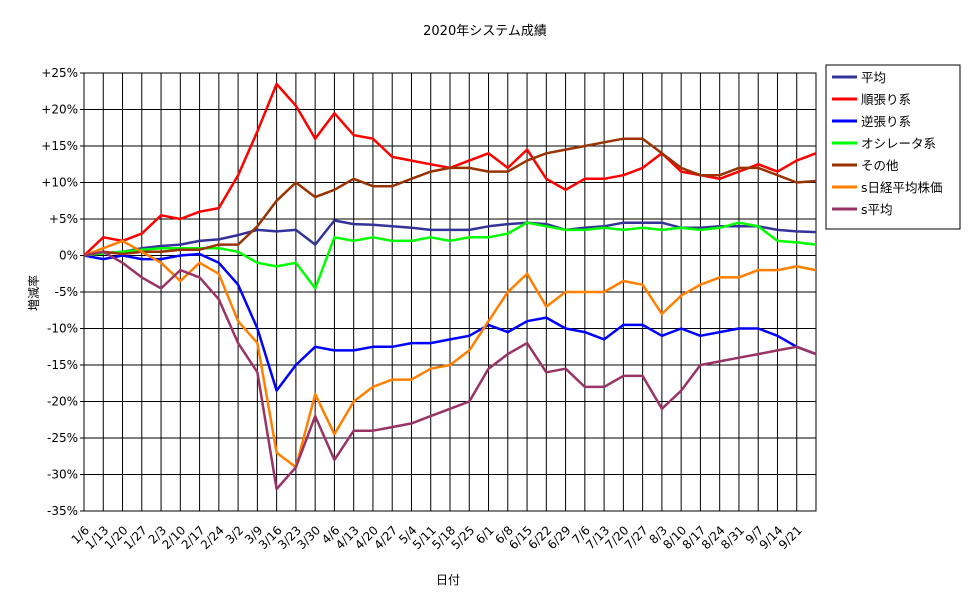  I want to click on legend-label: 逆張り系, so click(886, 121).